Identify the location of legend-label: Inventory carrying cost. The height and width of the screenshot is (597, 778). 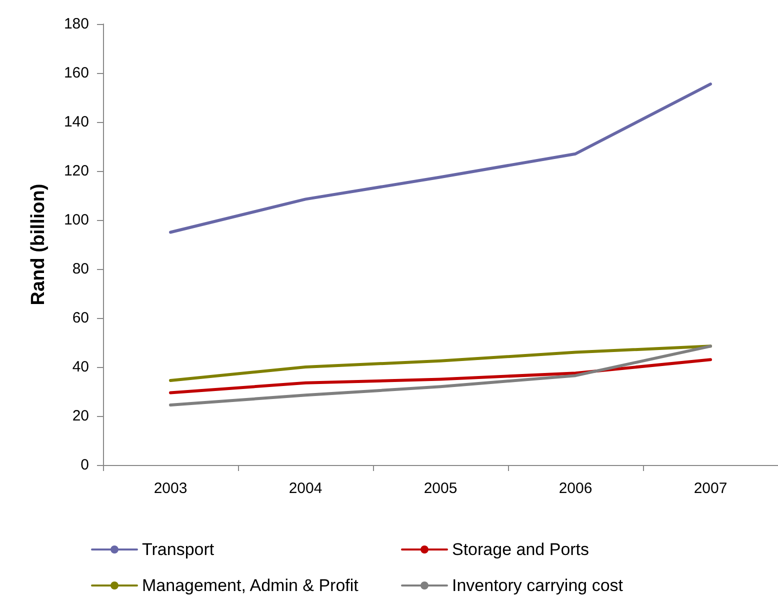
(538, 585).